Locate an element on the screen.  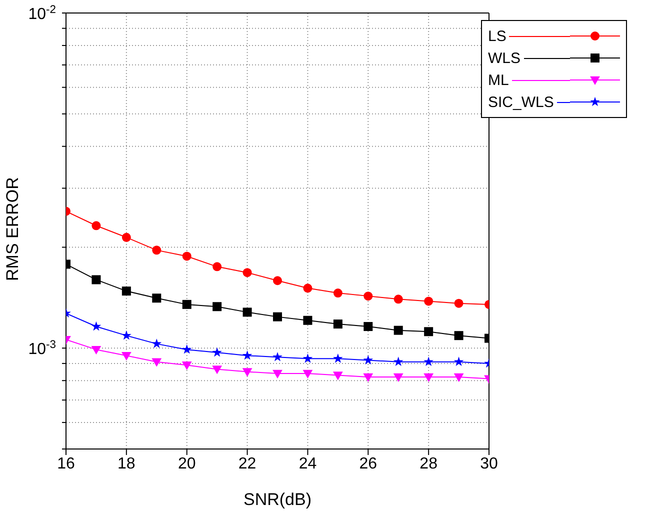
x-tick-label: 18 is located at coordinates (127, 463).